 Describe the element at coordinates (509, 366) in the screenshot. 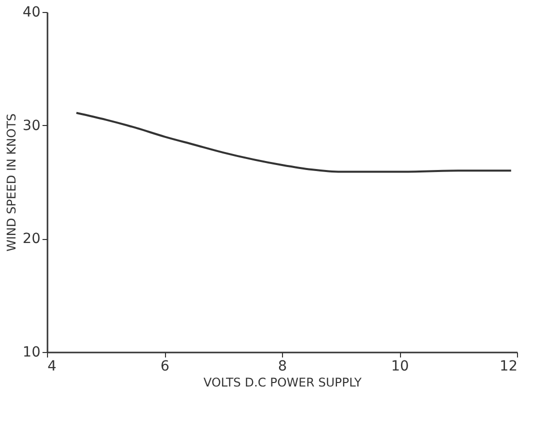

I see `x-tick-label: 12` at that location.